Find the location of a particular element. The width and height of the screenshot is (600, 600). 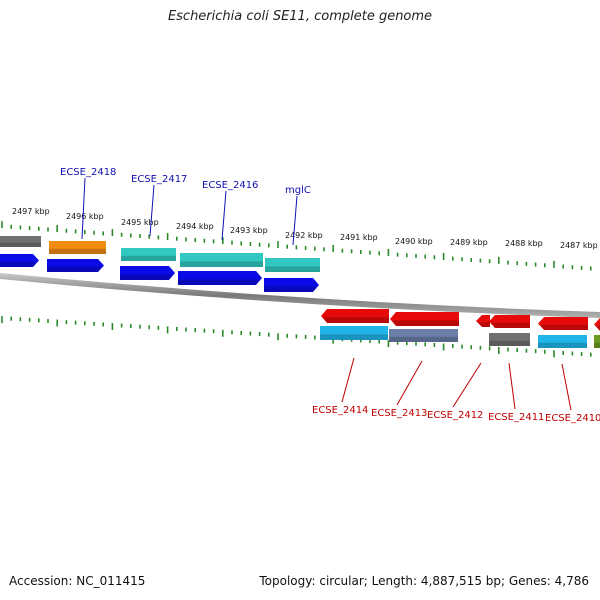

map-title: Escherichia coli SE11, complete genome is located at coordinates (300, 16).